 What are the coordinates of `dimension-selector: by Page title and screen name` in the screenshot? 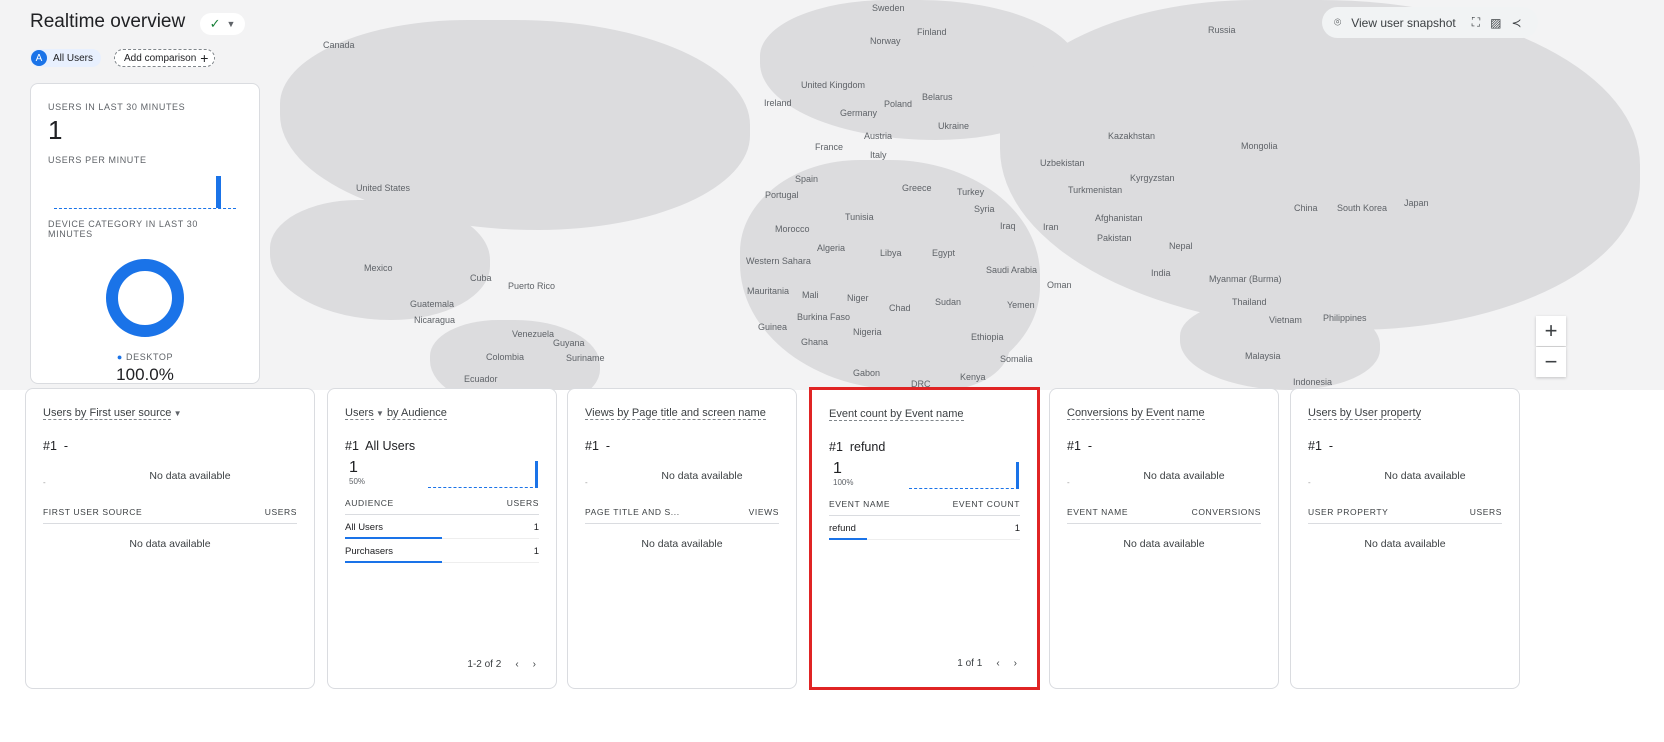 It's located at (691, 413).